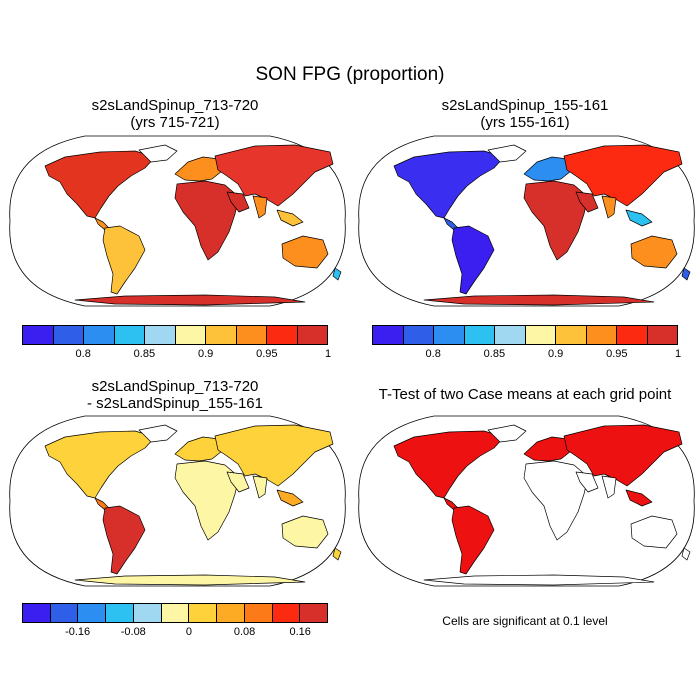 The image size is (700, 700). I want to click on colorbar-absolute-left-ticks: 0.8 0.85 0.9 0.95 1, so click(177, 356).